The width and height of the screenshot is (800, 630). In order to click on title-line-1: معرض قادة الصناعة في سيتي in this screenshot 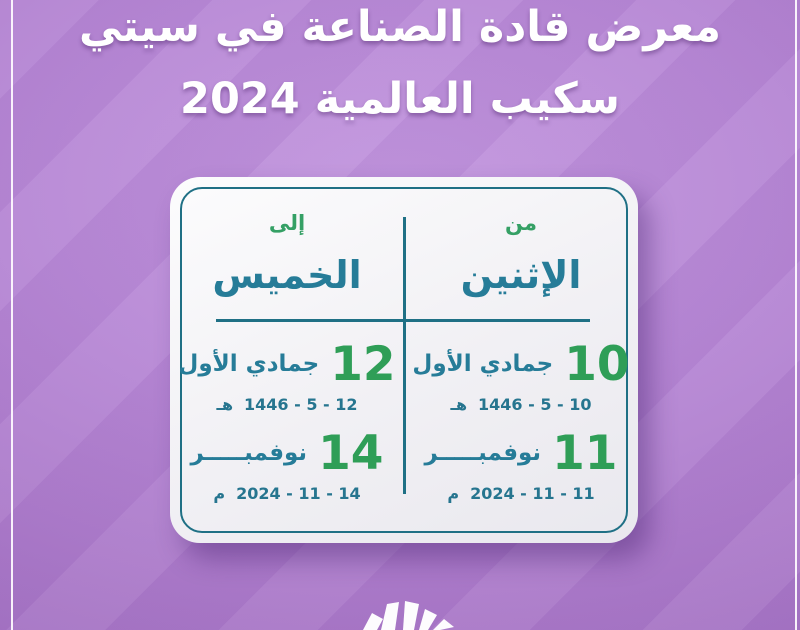, I will do `click(400, 27)`.